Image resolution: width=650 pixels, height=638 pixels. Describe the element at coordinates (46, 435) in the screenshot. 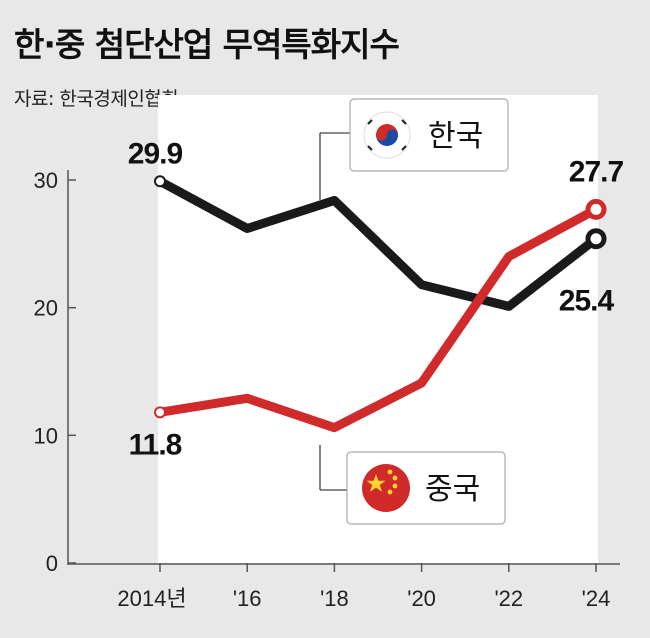

I see `y-tick-label: 10` at that location.